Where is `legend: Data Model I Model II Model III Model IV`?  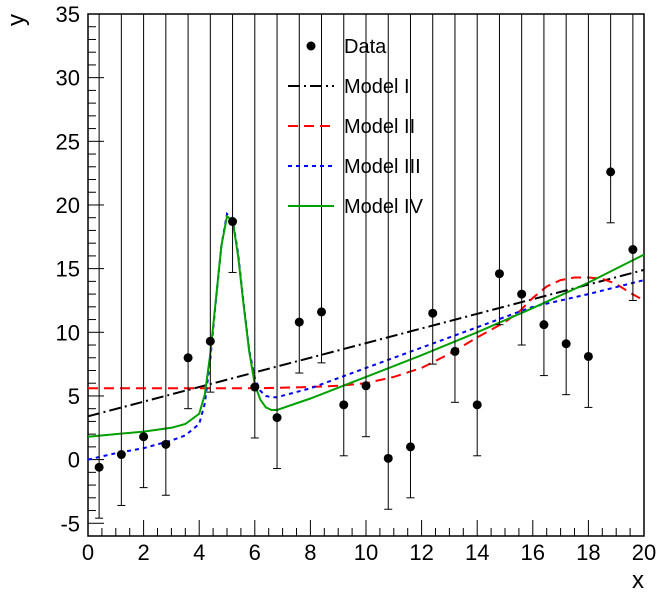 legend: Data Model I Model II Model III Model IV is located at coordinates (356, 127).